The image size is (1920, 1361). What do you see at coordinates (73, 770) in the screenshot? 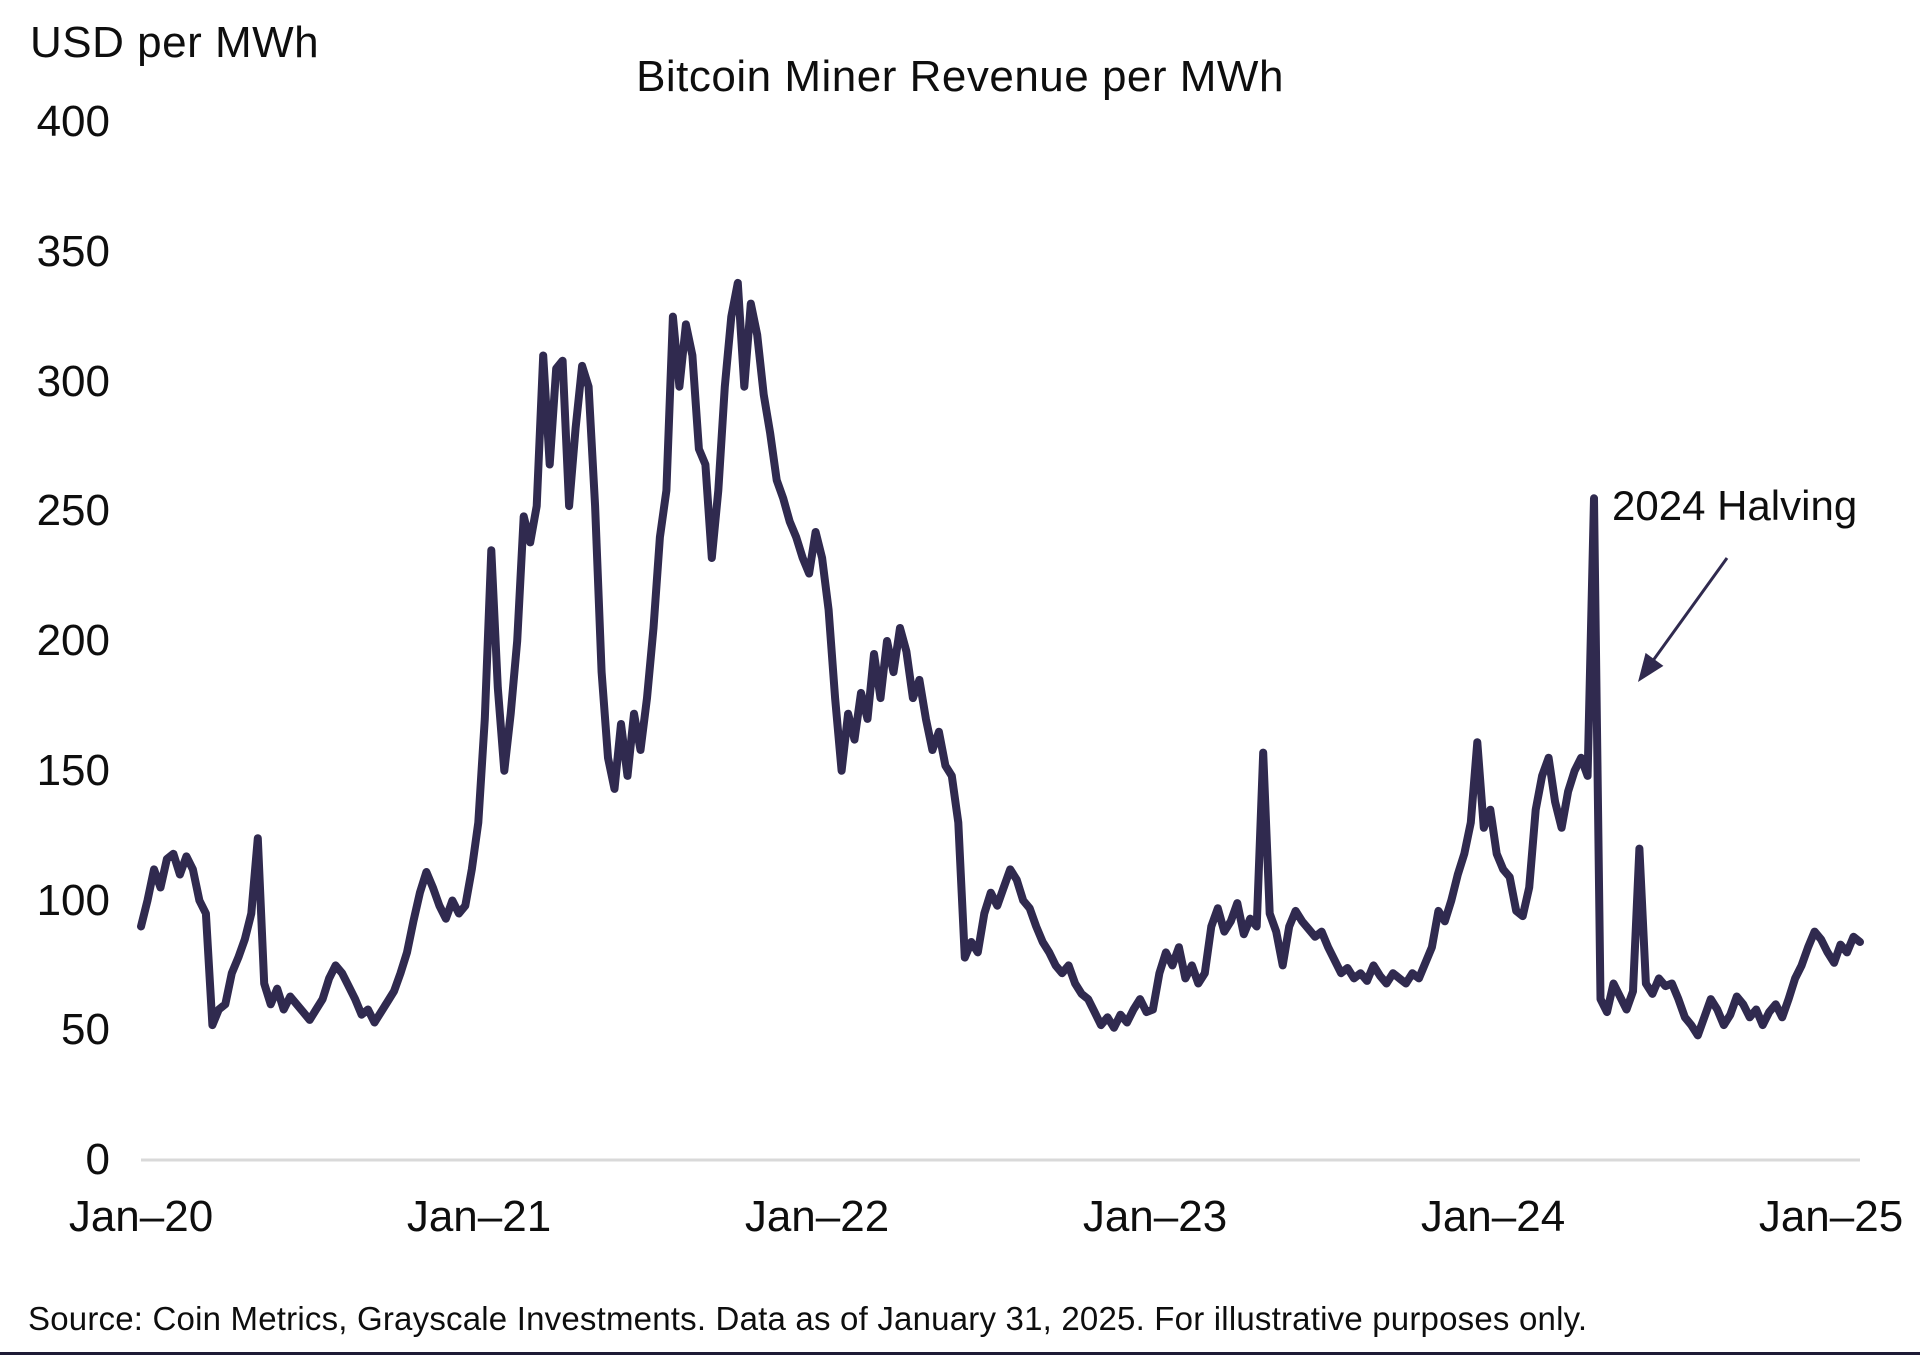
I see `y-tick-label: 150` at bounding box center [73, 770].